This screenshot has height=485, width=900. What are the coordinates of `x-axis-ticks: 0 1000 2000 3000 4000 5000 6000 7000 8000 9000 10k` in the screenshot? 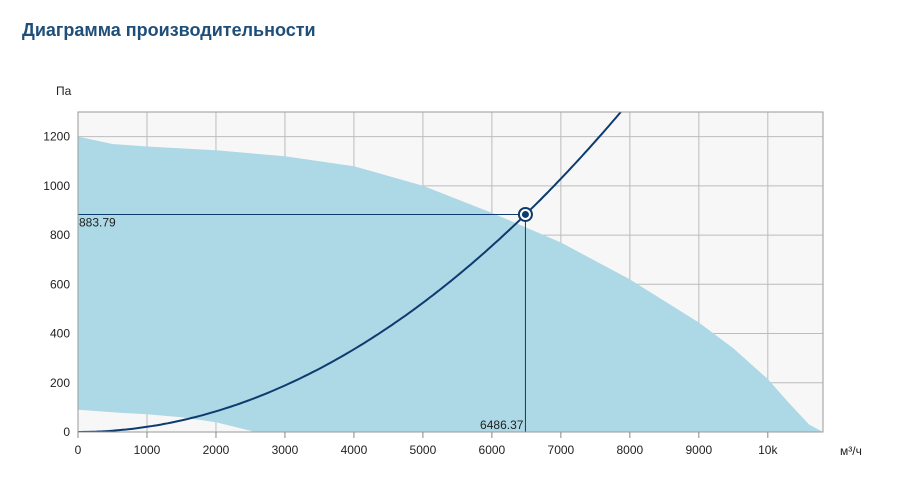 It's located at (426, 444).